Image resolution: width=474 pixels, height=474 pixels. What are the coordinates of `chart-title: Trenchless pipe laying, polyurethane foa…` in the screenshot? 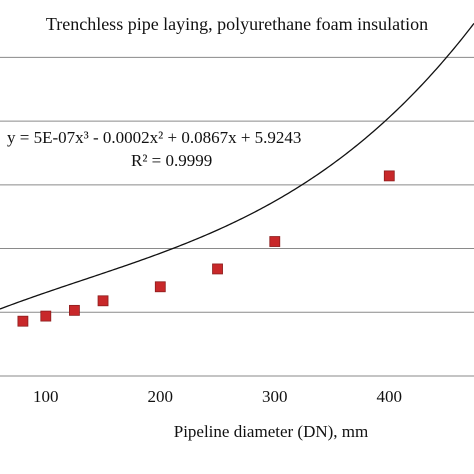 It's located at (237, 24).